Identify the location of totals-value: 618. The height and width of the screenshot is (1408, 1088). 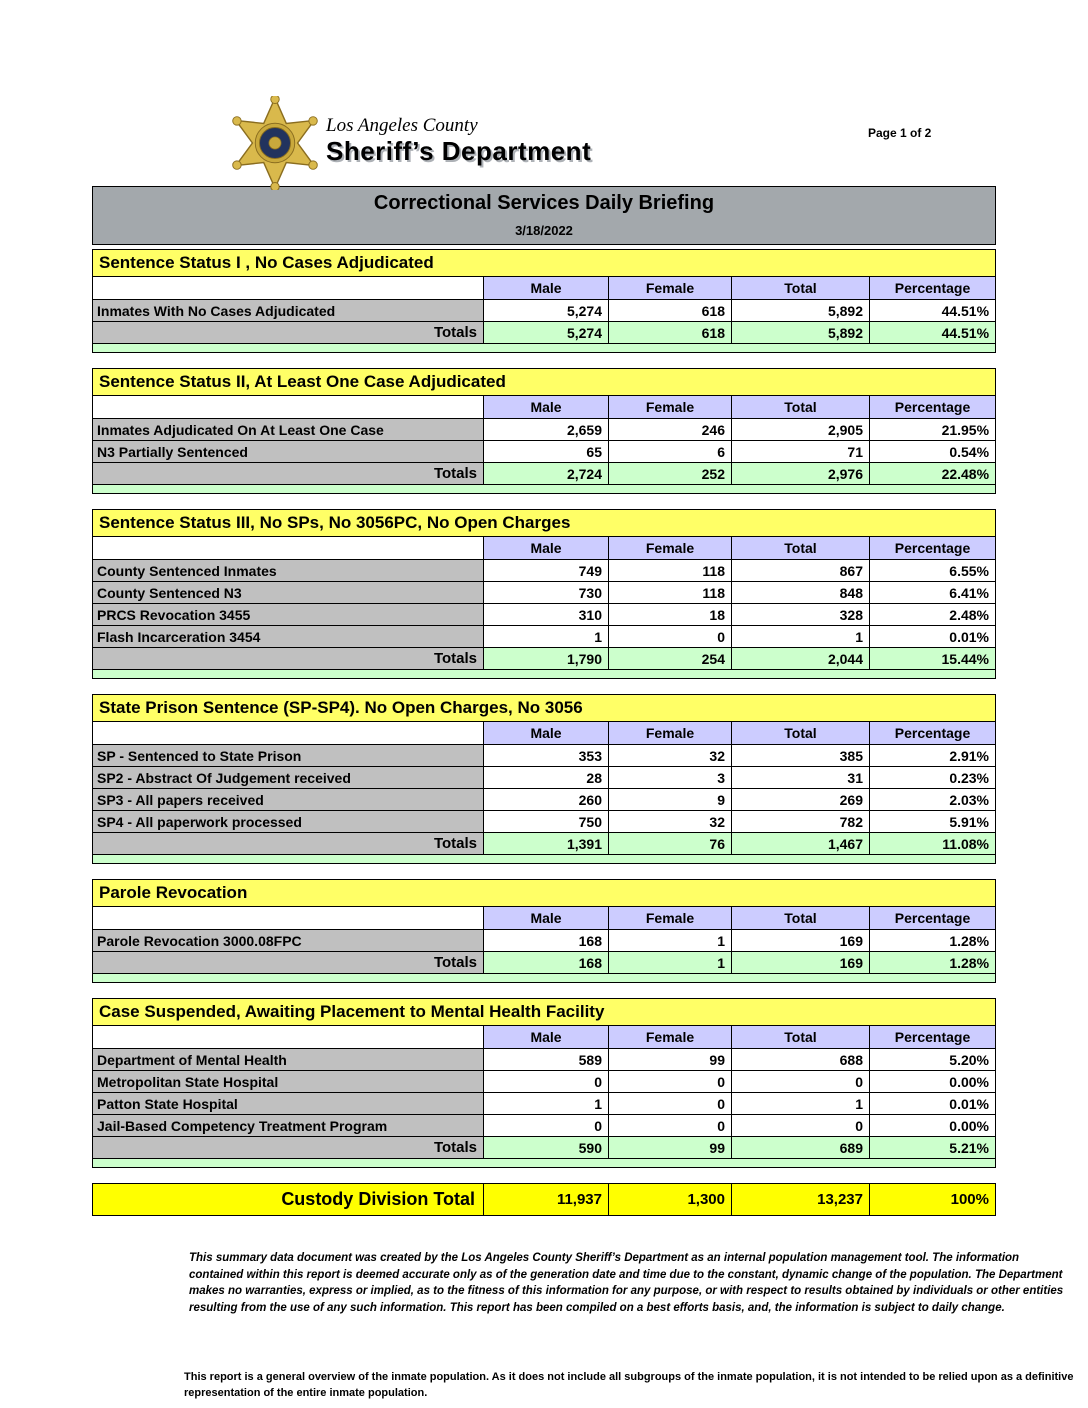
(670, 332).